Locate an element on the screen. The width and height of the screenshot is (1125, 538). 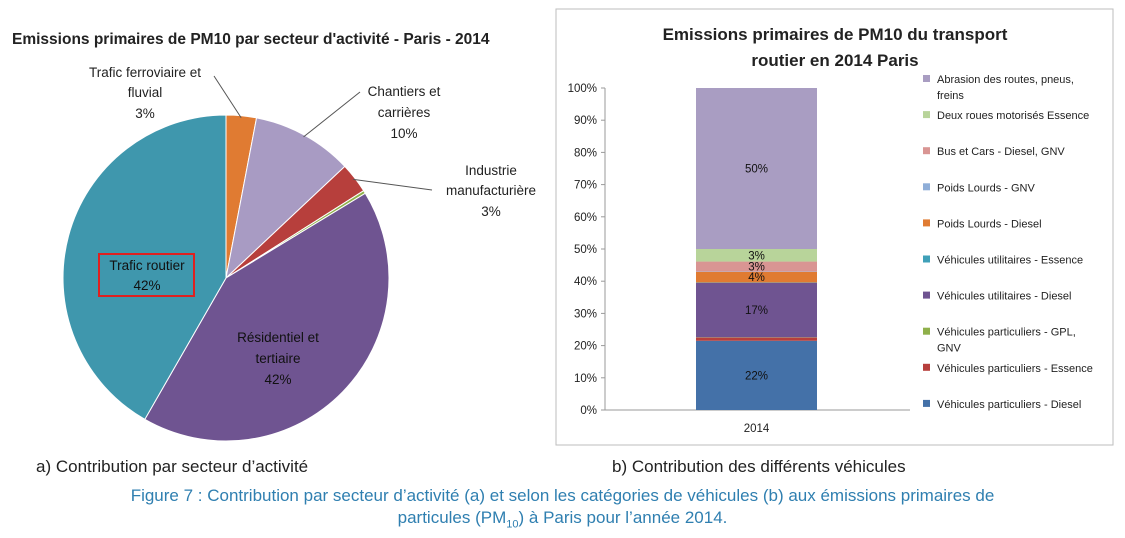
pie-leader-industrie is located at coordinates (393, 184).